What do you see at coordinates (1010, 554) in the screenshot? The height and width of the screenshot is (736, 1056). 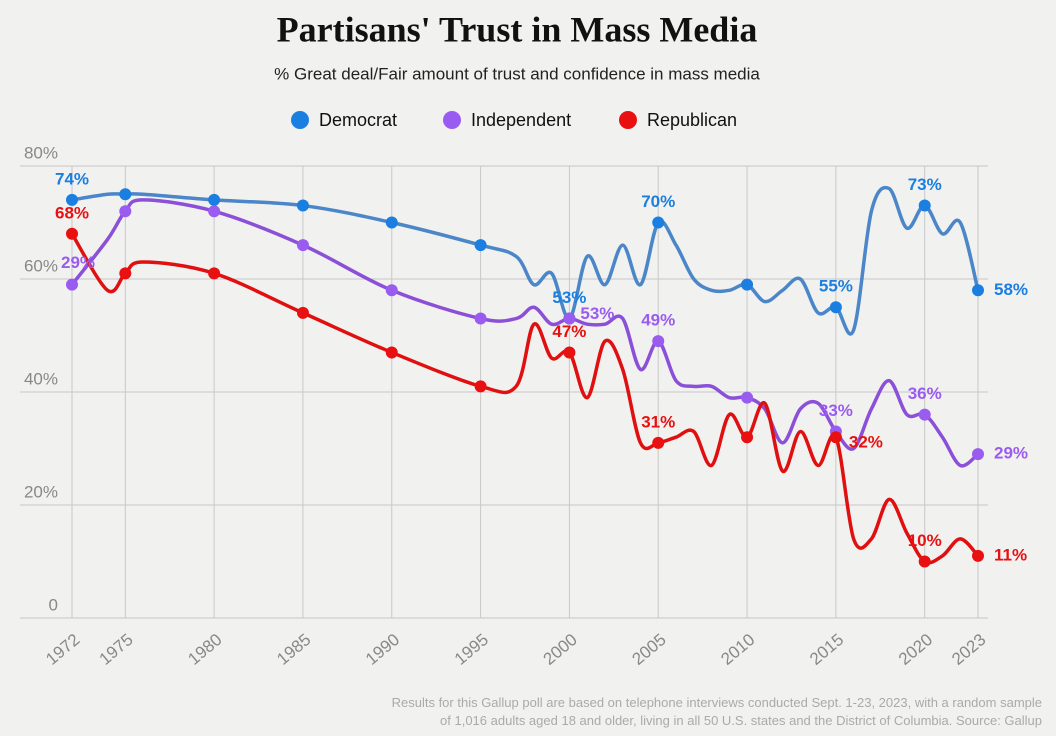 I see `value-label: 11%` at bounding box center [1010, 554].